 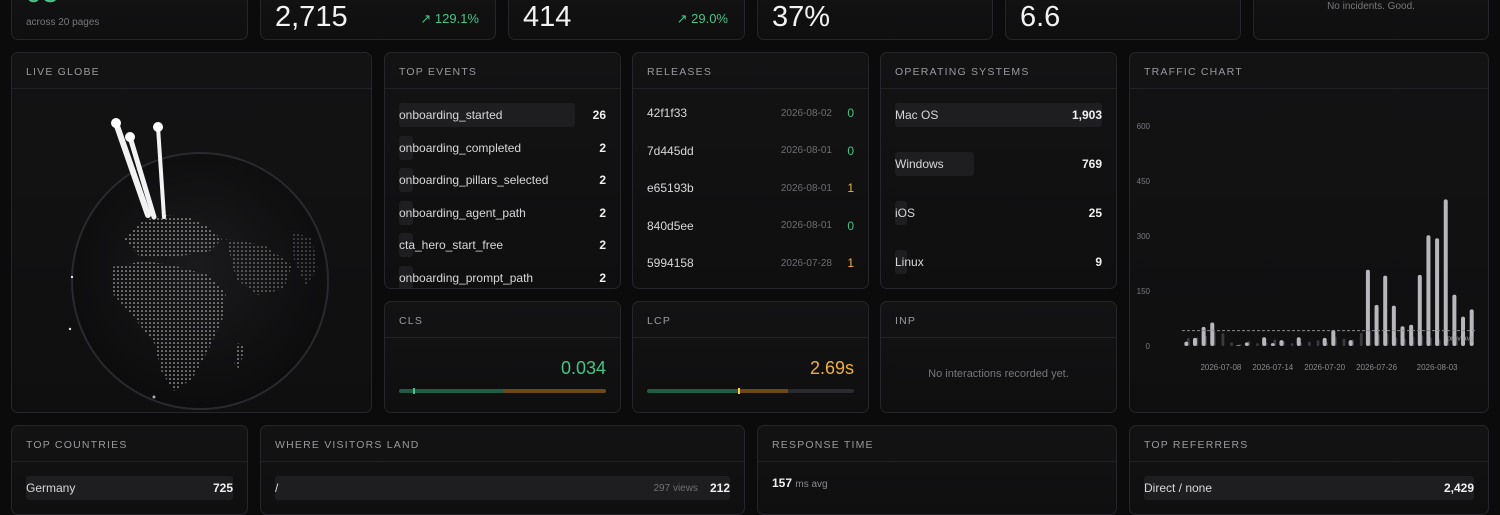 What do you see at coordinates (937, 470) in the screenshot?
I see `response-time-card: RESPONSE TIME 157 ms avg` at bounding box center [937, 470].